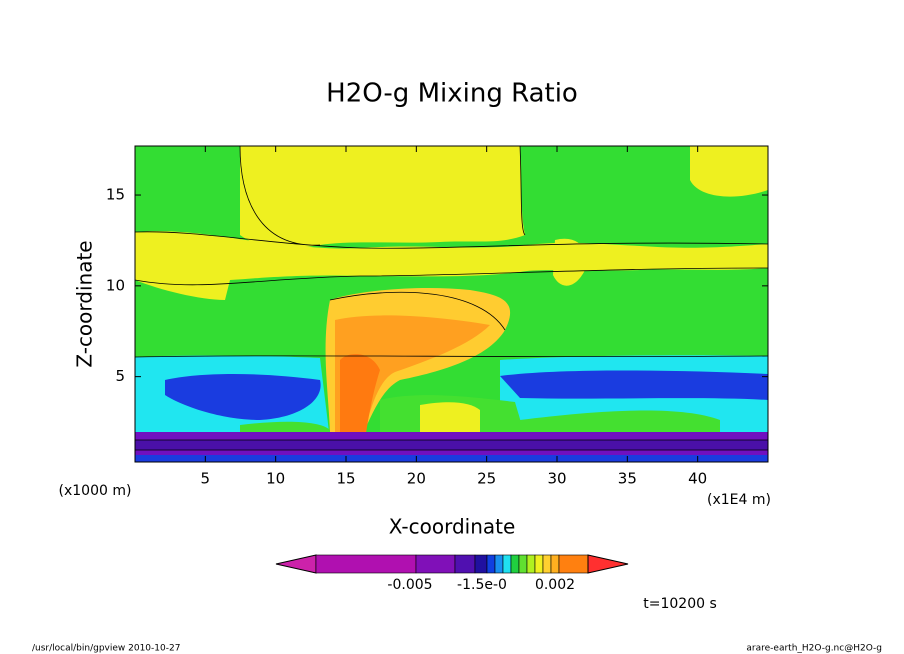 The image size is (904, 654). I want to click on x-unit-right: (x1E4 m), so click(739, 500).